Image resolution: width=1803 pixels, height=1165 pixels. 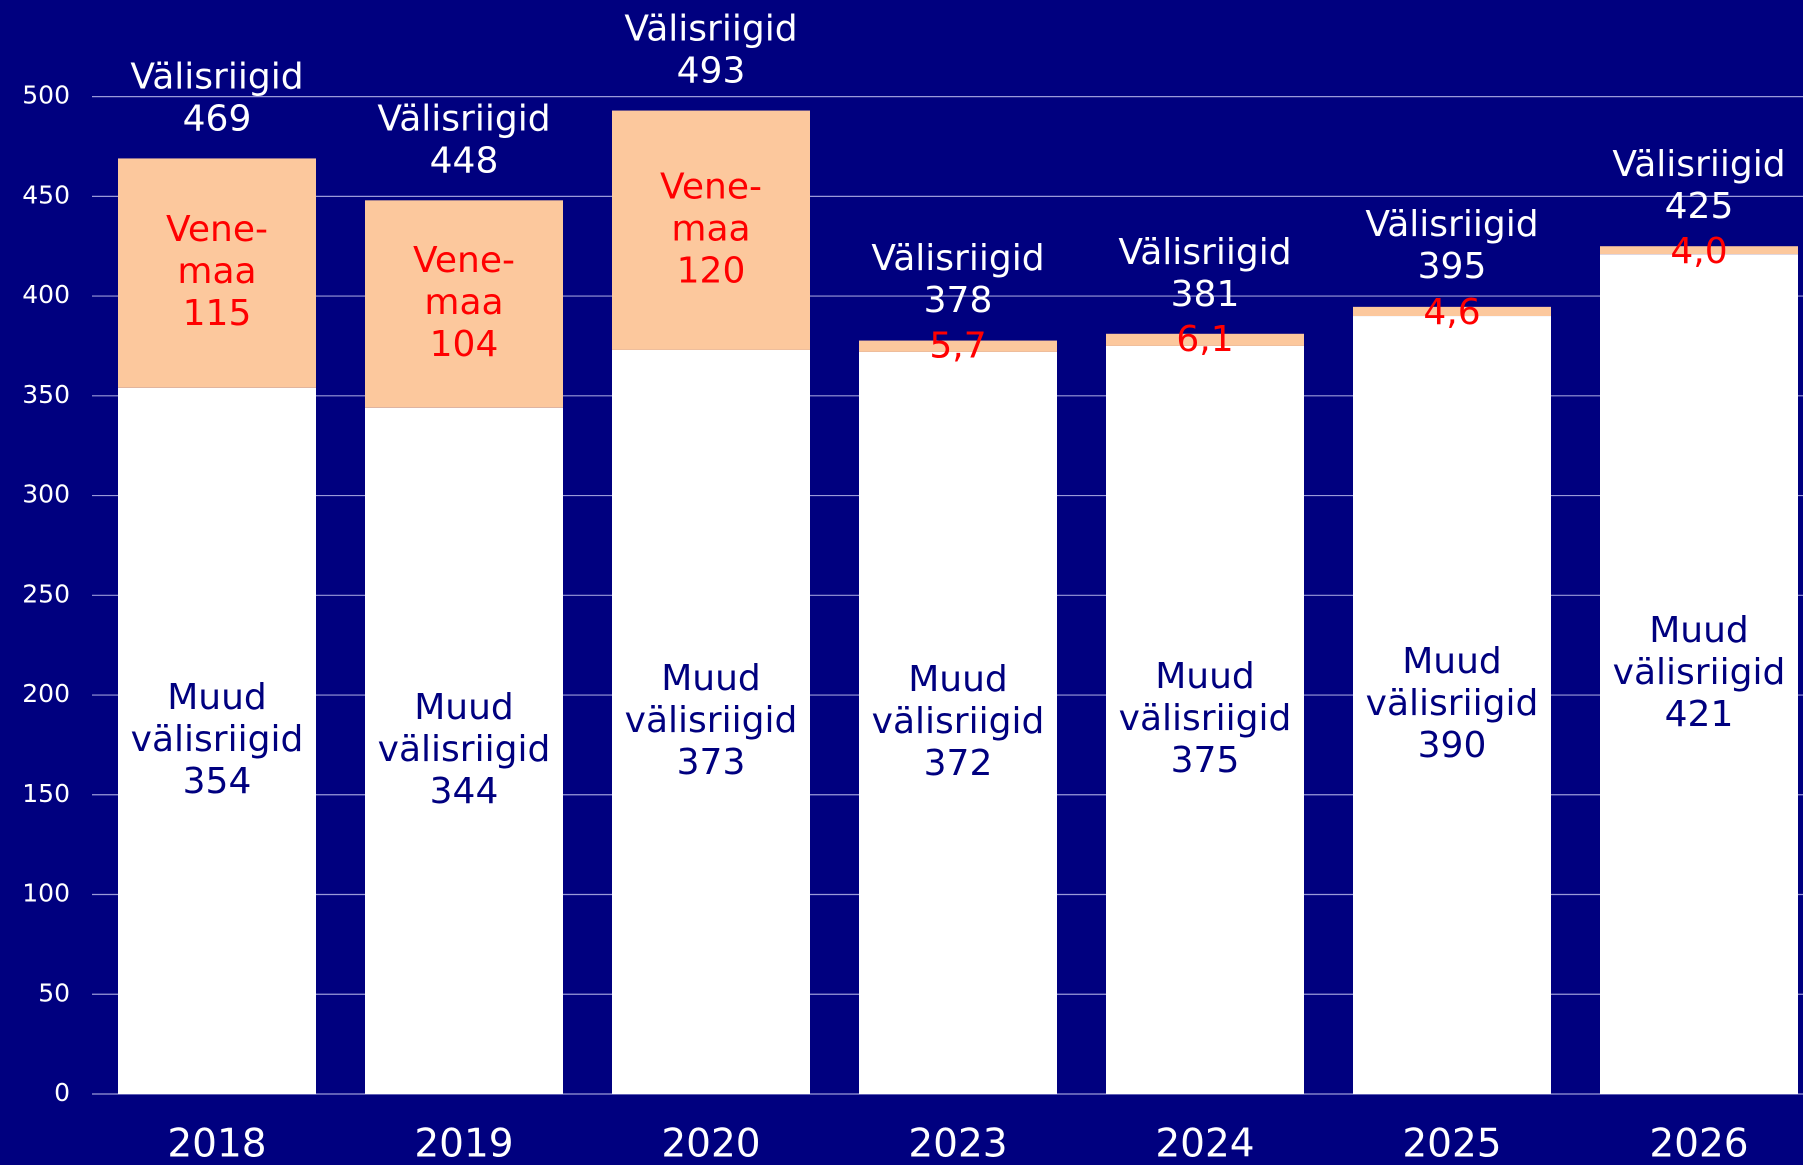 What do you see at coordinates (46, 394) in the screenshot?
I see `y-tick-label: 350` at bounding box center [46, 394].